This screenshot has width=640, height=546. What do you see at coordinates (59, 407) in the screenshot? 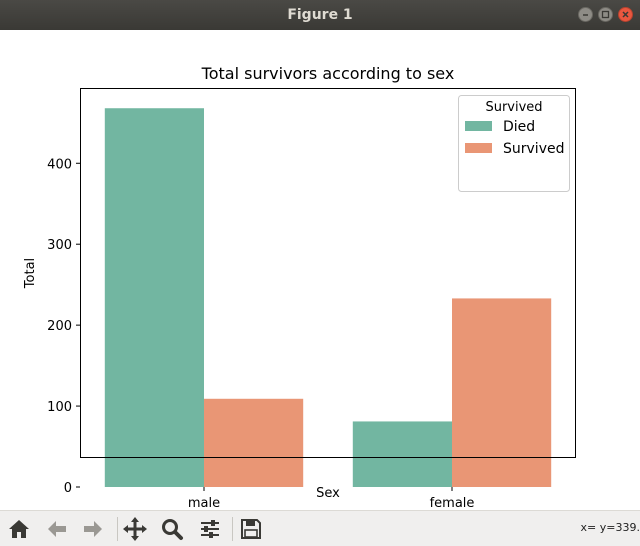
I see `y-tick-label: 100` at bounding box center [59, 407].